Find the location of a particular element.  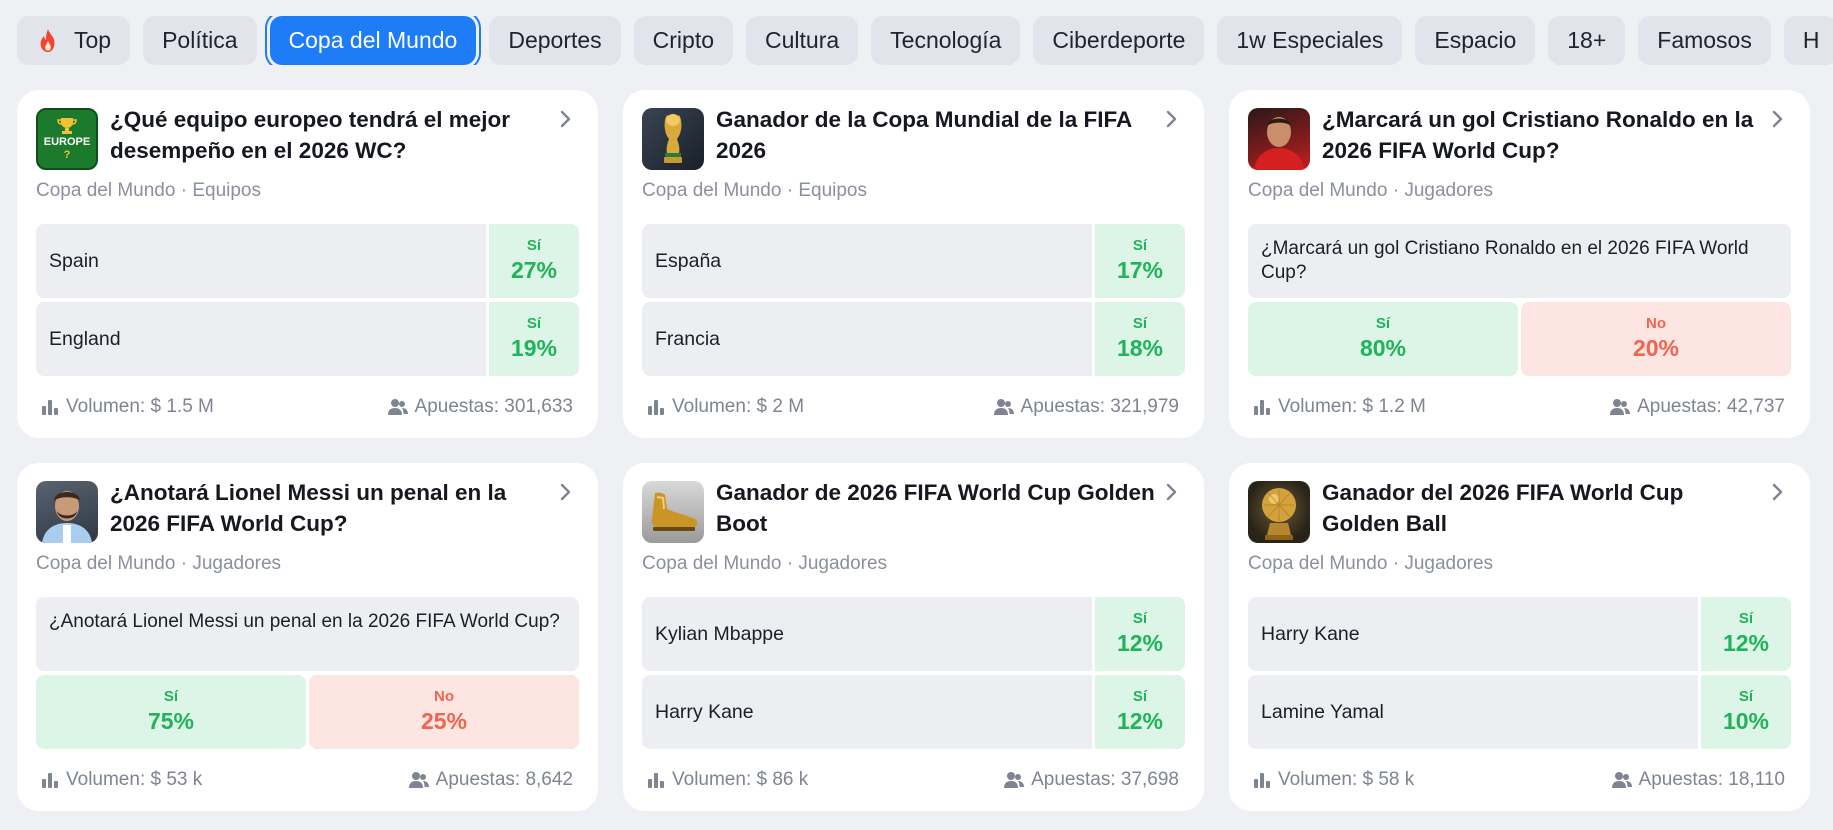

tab-label: Deportes is located at coordinates (555, 40).